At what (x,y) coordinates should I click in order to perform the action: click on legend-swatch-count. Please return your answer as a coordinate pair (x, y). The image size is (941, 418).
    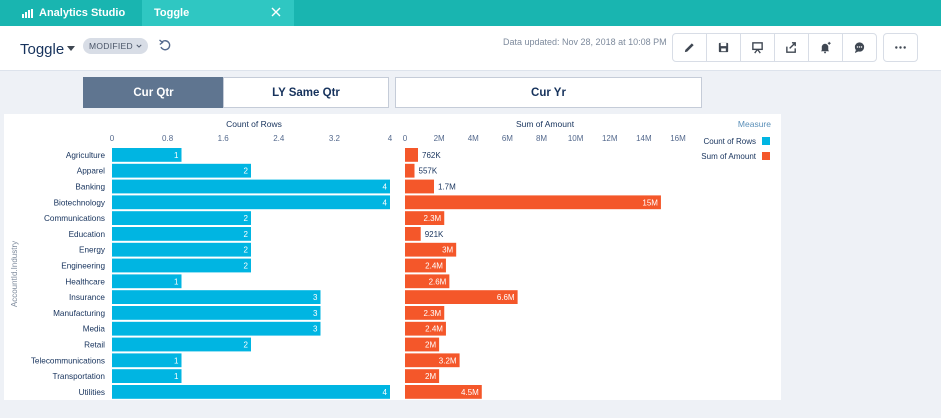
    Looking at the image, I should click on (766, 141).